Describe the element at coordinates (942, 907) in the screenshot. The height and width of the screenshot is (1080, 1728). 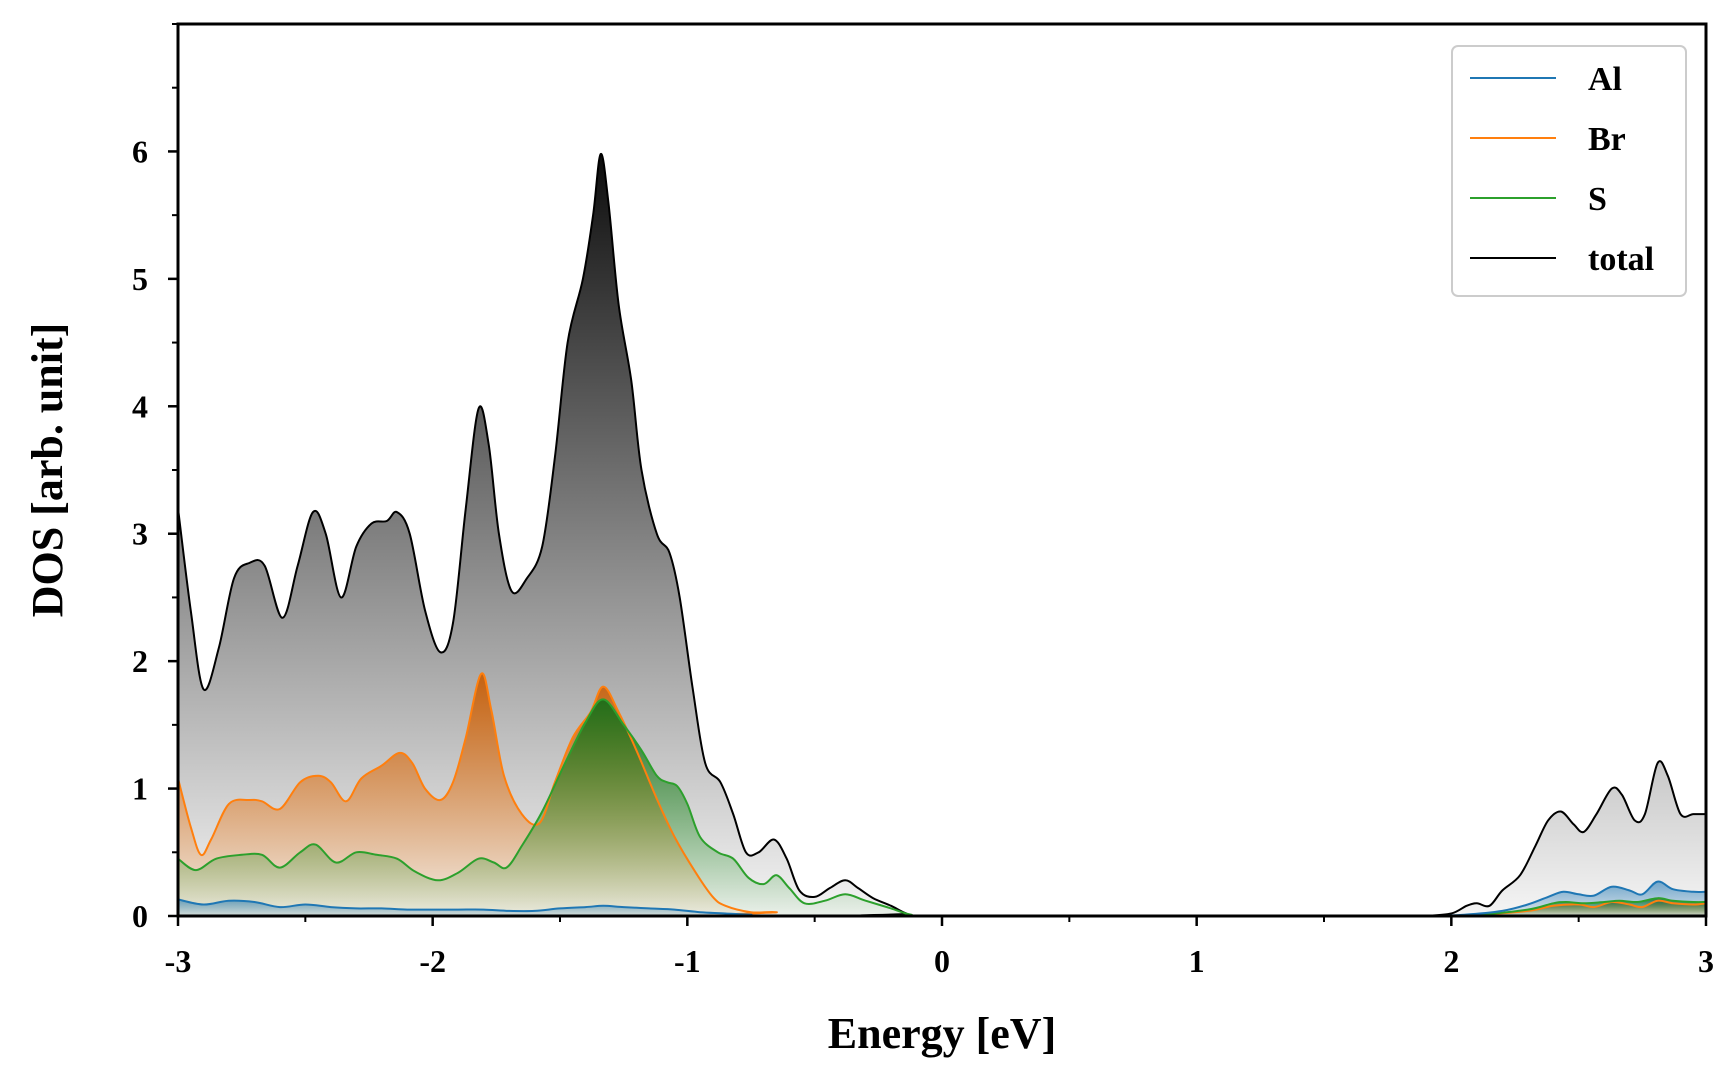
I see `area-al` at that location.